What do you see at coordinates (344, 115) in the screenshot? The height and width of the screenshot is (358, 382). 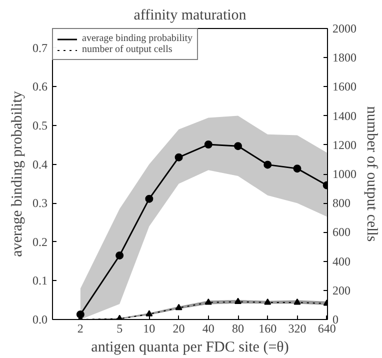 I see `y2-tick-label: 1400` at bounding box center [344, 115].